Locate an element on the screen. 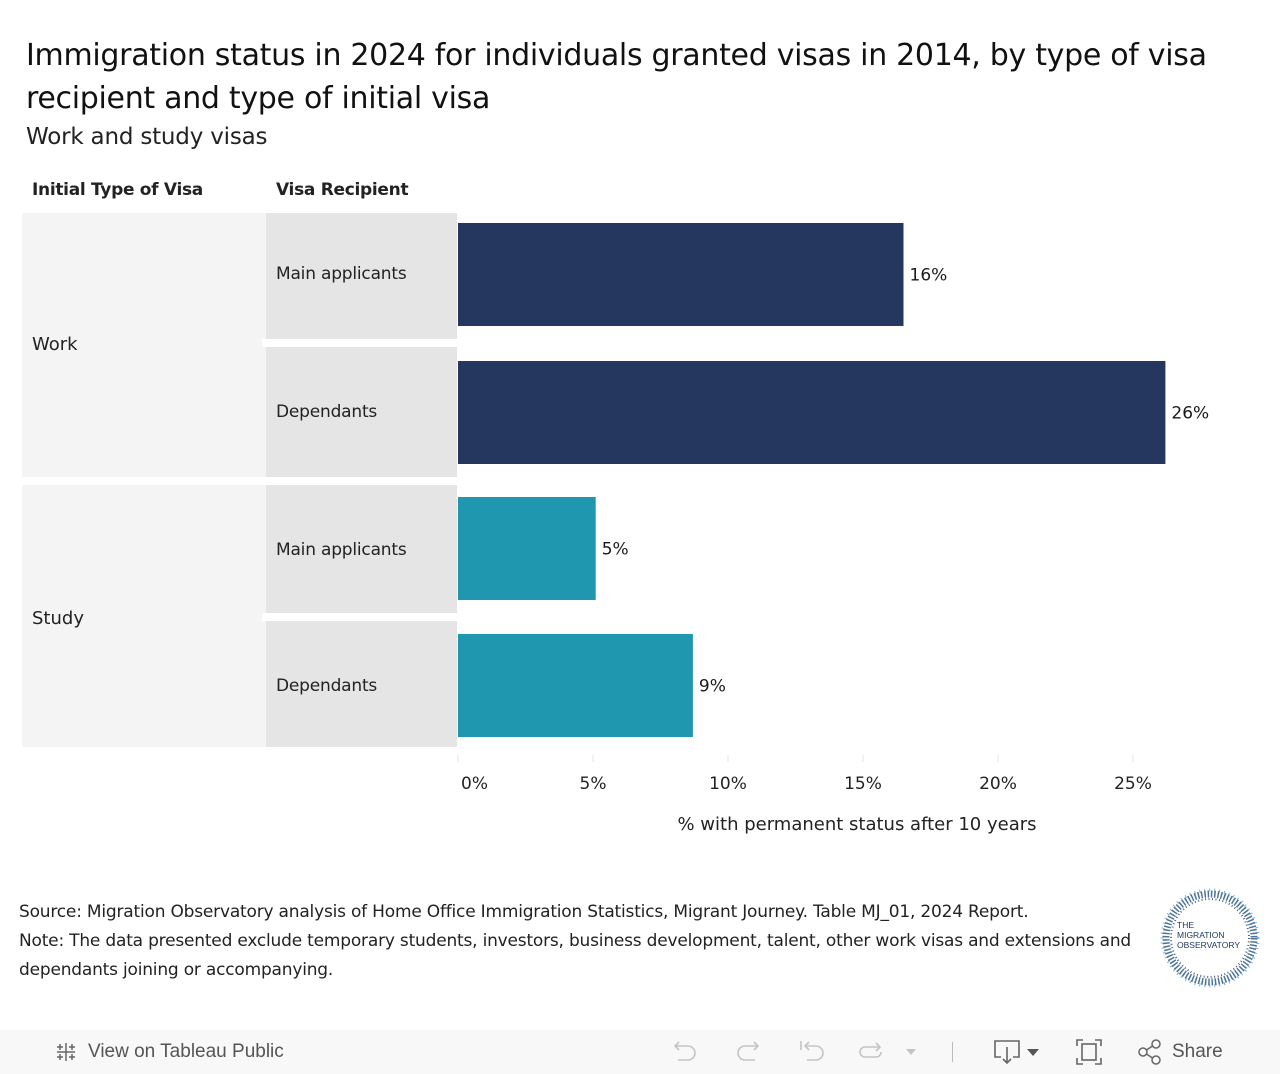  undo-icon is located at coordinates (684, 1051).